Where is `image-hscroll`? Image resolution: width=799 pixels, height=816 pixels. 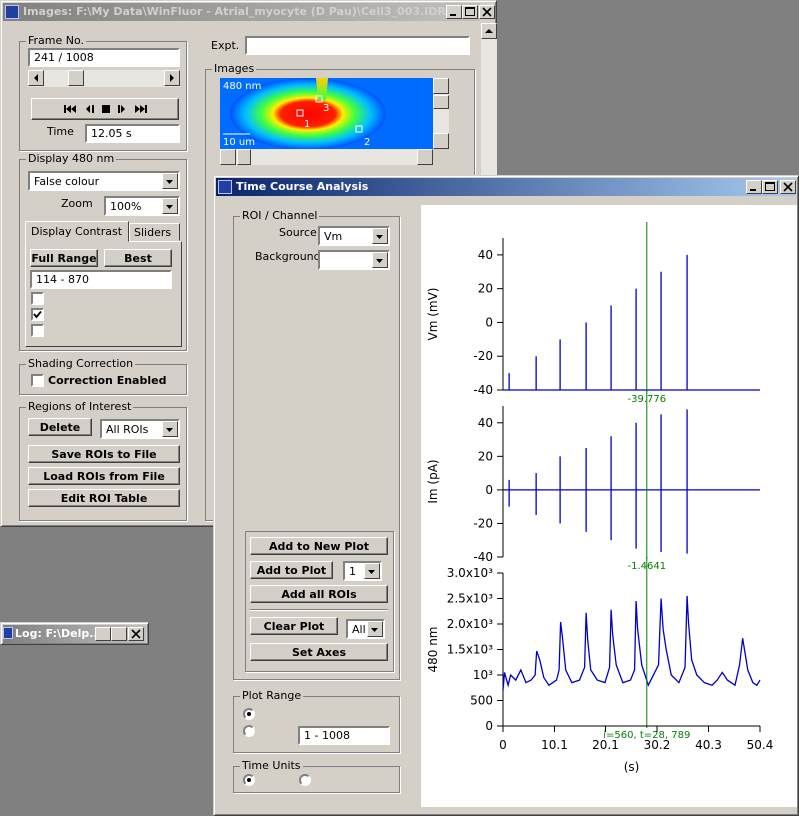 image-hscroll is located at coordinates (326, 157).